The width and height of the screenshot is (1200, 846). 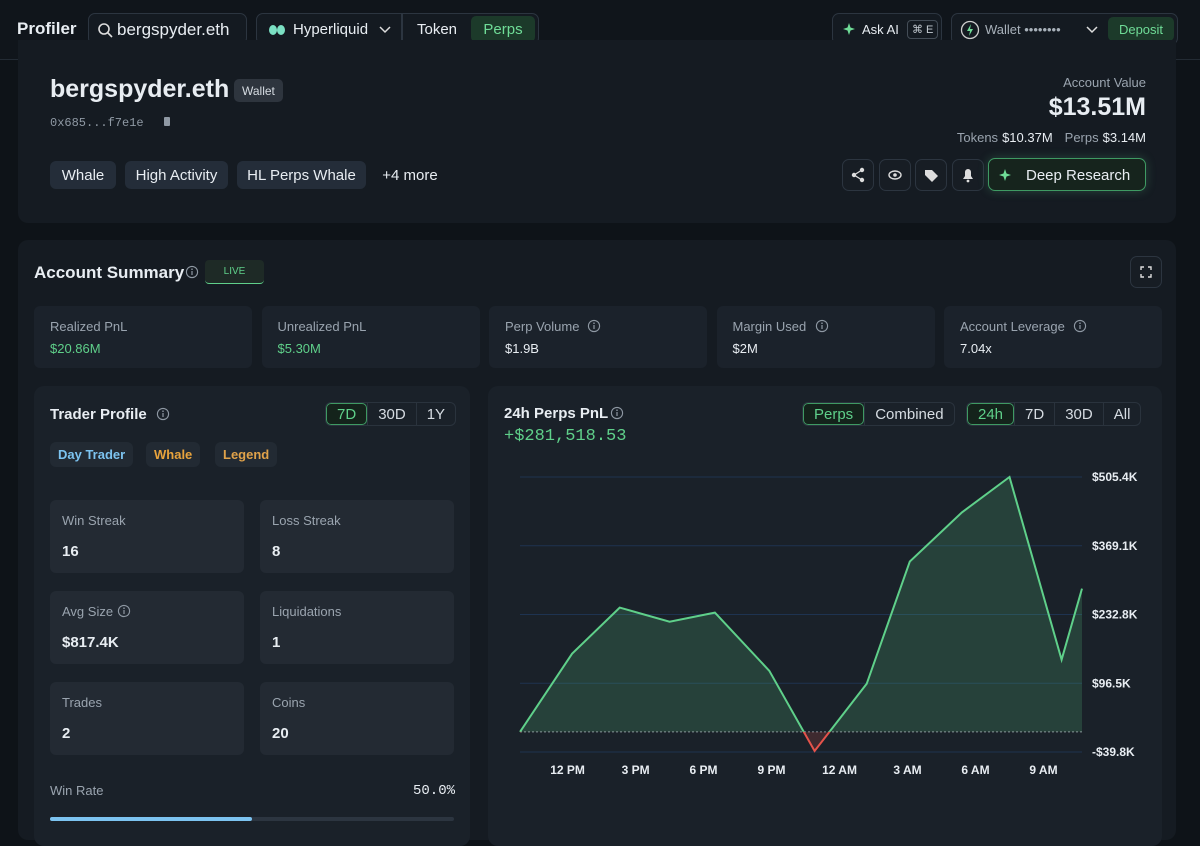 I want to click on trader-badge: Whale, so click(x=173, y=454).